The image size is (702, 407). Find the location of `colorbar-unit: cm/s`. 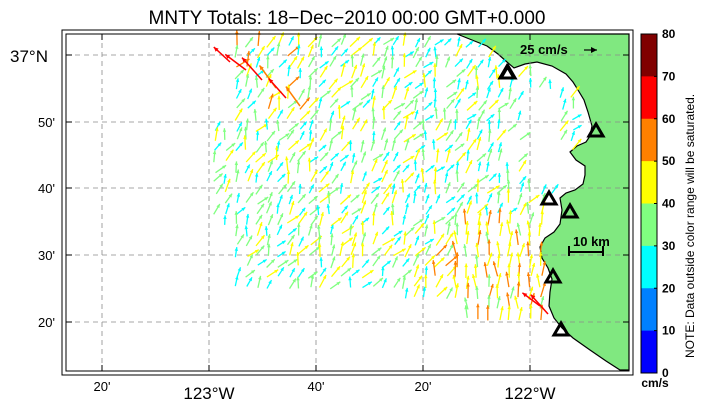

colorbar-unit: cm/s is located at coordinates (655, 383).